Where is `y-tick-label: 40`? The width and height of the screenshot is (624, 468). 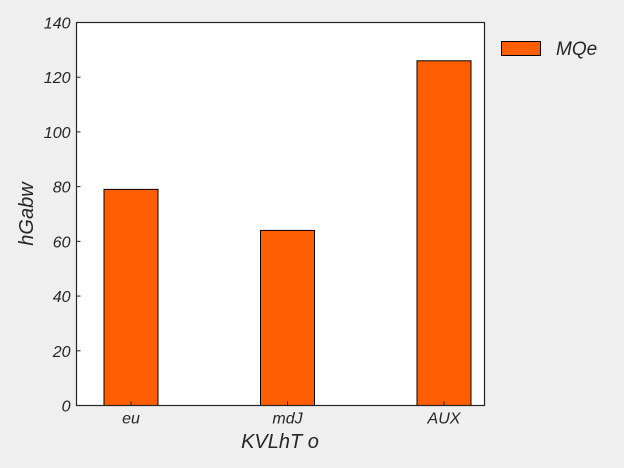
y-tick-label: 40 is located at coordinates (62, 297).